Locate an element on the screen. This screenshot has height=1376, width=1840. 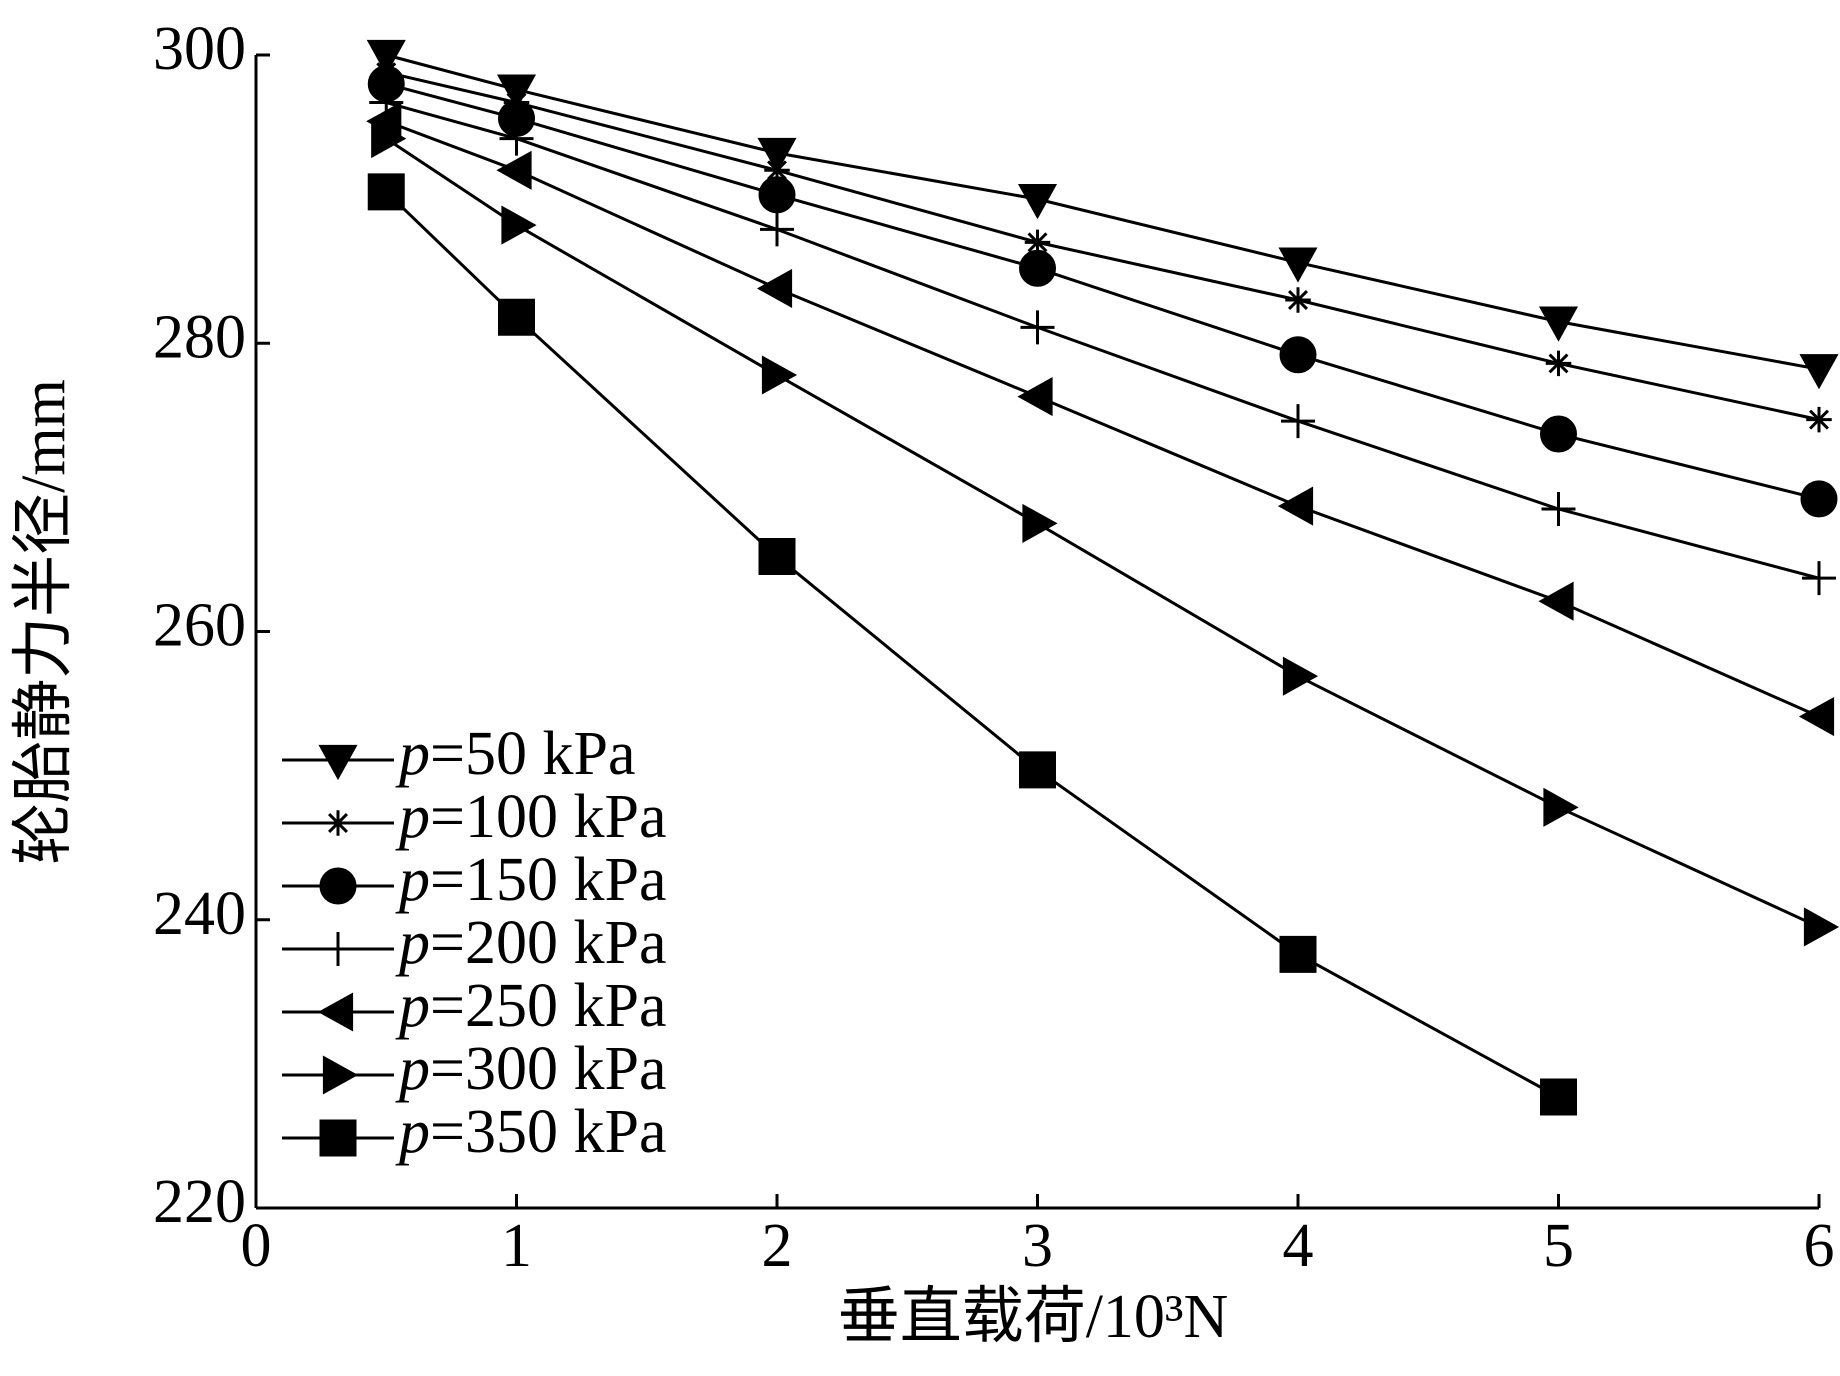
legend-label: p=100 kPa is located at coordinates (530, 817).